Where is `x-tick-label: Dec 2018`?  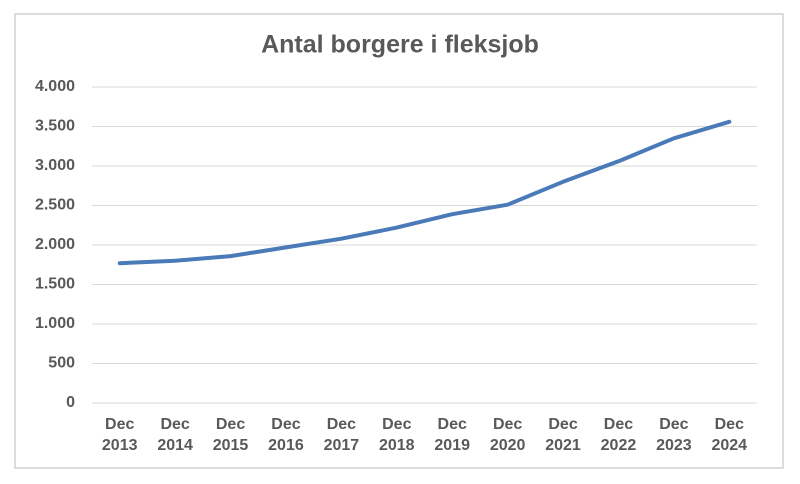 x-tick-label: Dec 2018 is located at coordinates (397, 435).